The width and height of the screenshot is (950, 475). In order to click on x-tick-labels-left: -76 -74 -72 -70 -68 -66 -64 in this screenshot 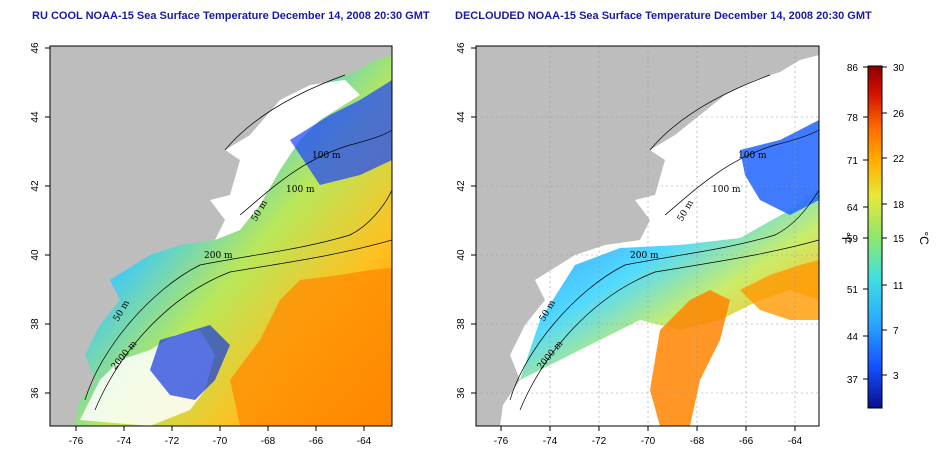, I will do `click(220, 441)`.